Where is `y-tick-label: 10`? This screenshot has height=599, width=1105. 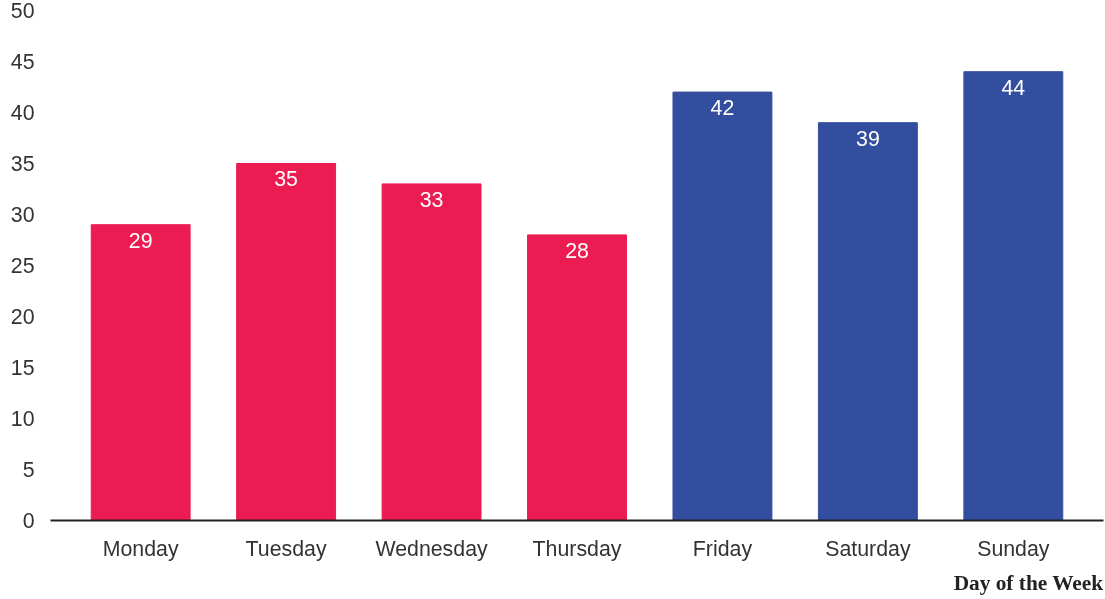 y-tick-label: 10 is located at coordinates (22, 419).